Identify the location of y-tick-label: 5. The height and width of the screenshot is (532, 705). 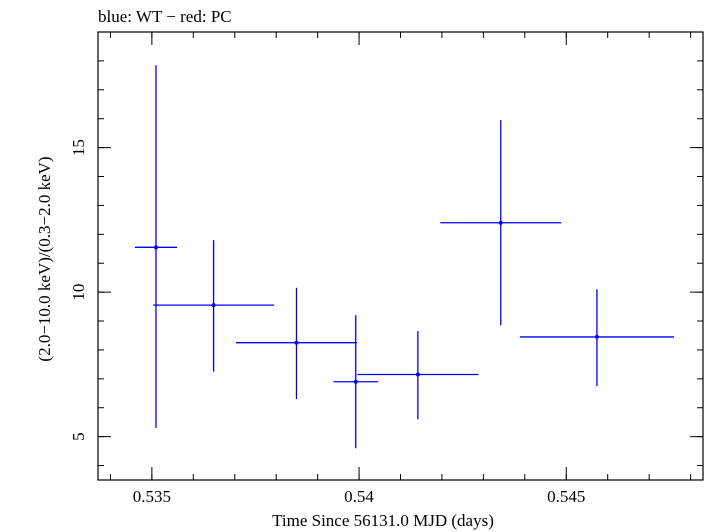
(78, 436).